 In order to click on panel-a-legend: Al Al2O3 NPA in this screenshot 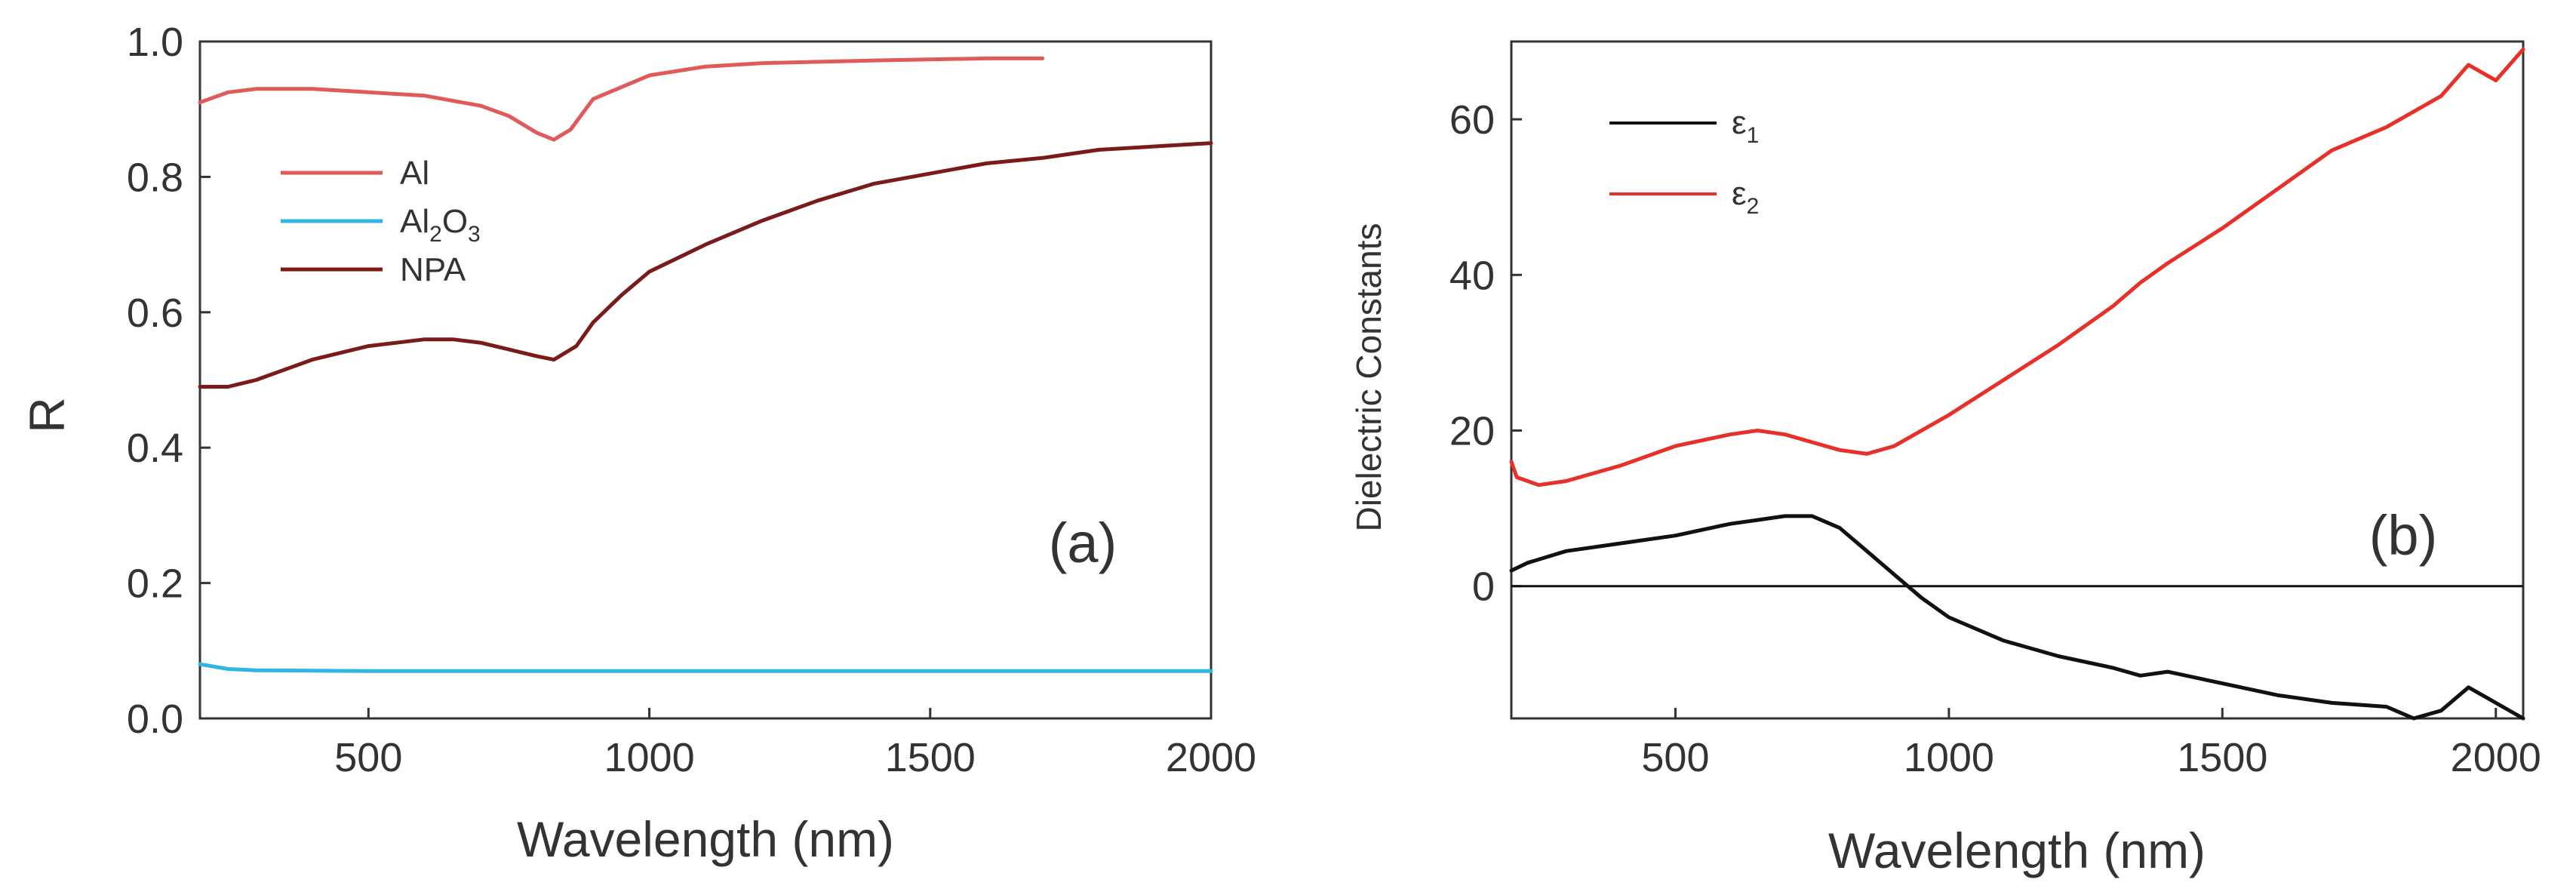, I will do `click(381, 221)`.